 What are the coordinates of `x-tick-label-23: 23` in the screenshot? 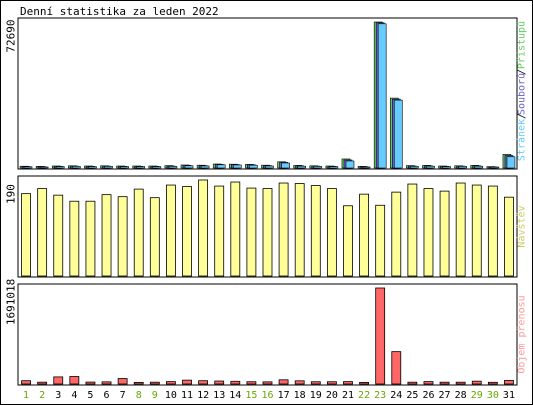 It's located at (380, 395).